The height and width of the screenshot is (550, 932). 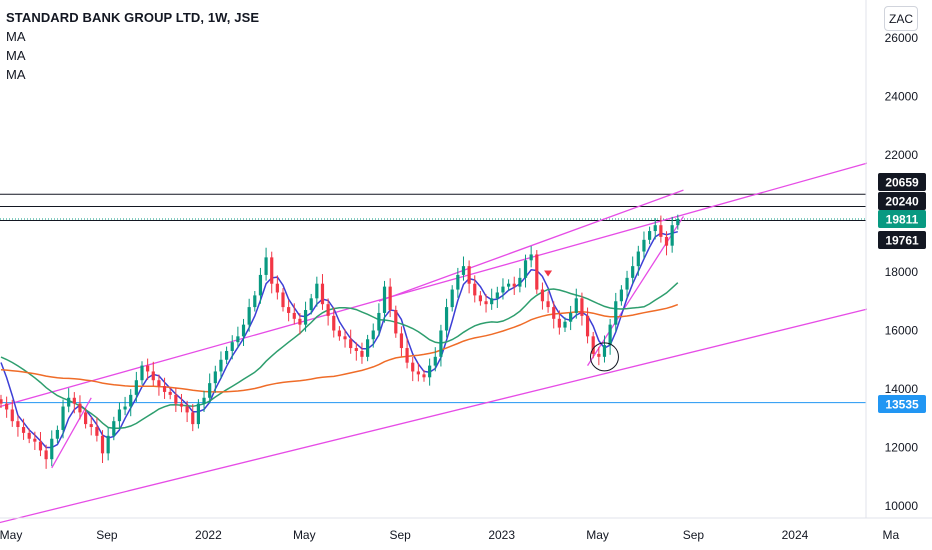 What do you see at coordinates (16, 74) in the screenshot?
I see `indicator-ma-3: MA` at bounding box center [16, 74].